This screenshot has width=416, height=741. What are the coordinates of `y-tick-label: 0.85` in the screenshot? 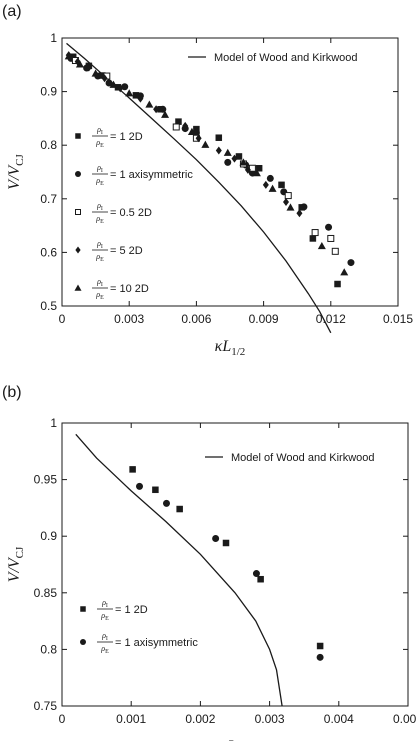 It's located at (46, 593).